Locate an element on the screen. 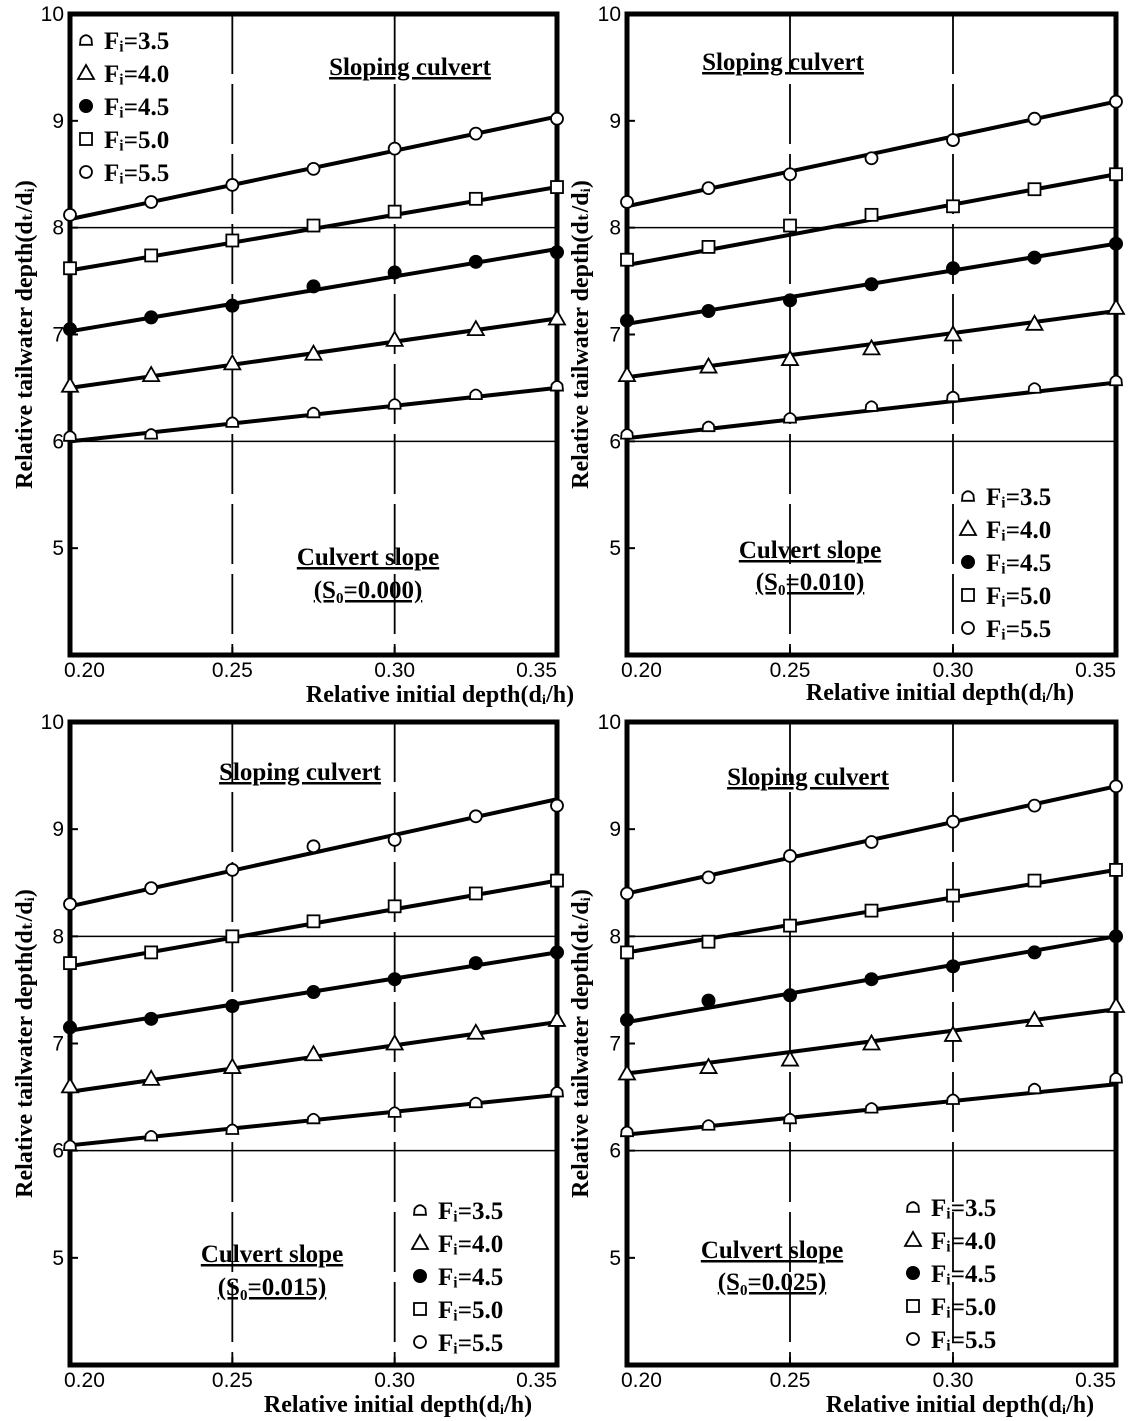 The height and width of the screenshot is (1421, 1139). slope-value: (S₀=0.025) is located at coordinates (772, 1282).